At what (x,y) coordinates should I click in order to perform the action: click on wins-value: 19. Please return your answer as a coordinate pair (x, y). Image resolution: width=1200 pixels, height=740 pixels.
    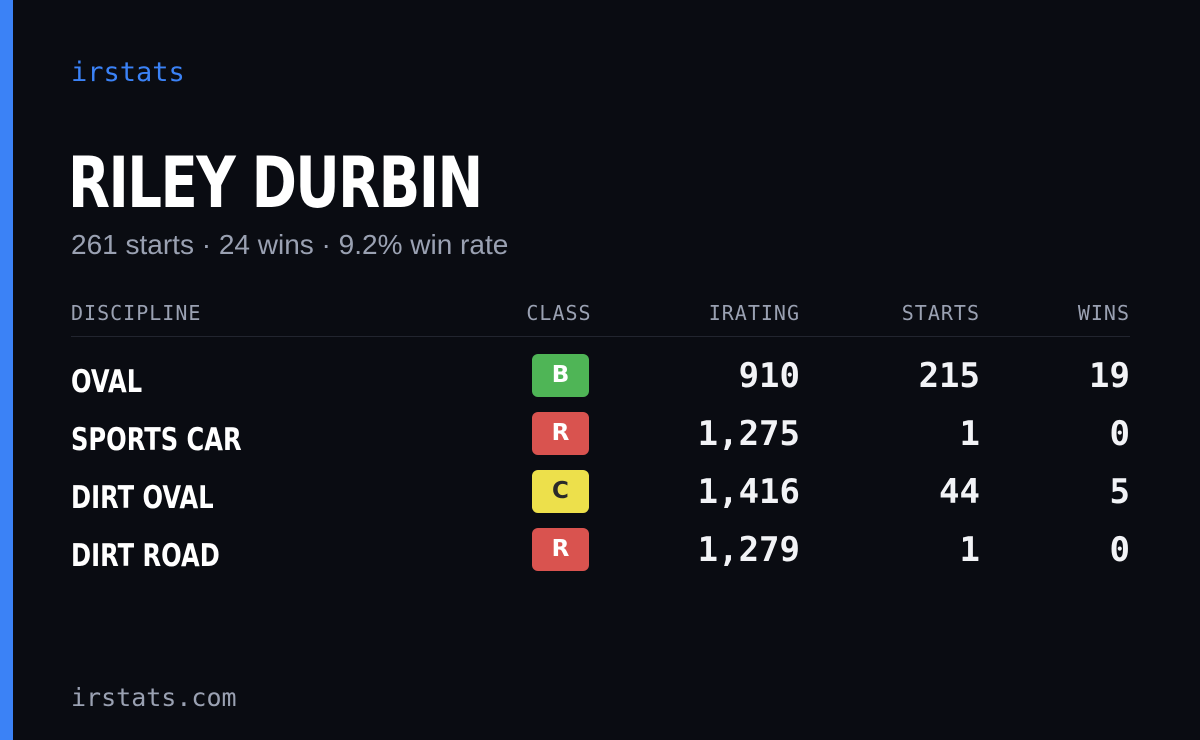
    Looking at the image, I should click on (1109, 376).